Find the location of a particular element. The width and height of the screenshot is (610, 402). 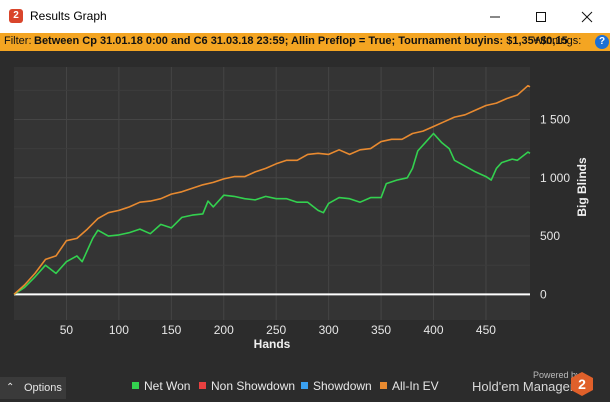

x-tick-label: 50 is located at coordinates (67, 330).